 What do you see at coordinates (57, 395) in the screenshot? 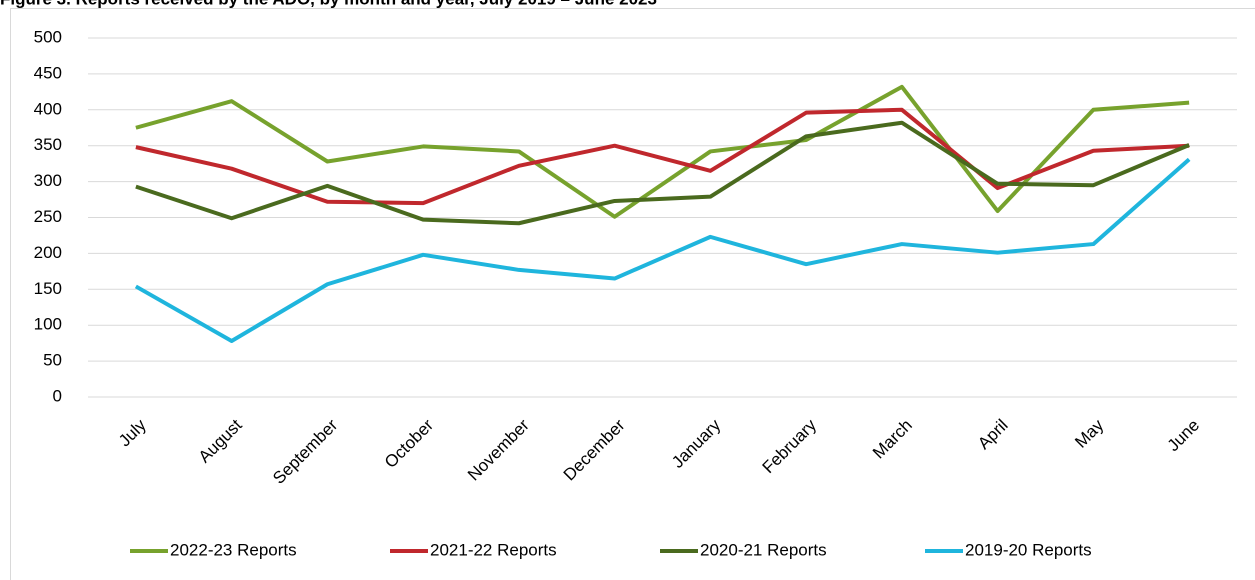
I see `y-tick-label: 0` at bounding box center [57, 395].